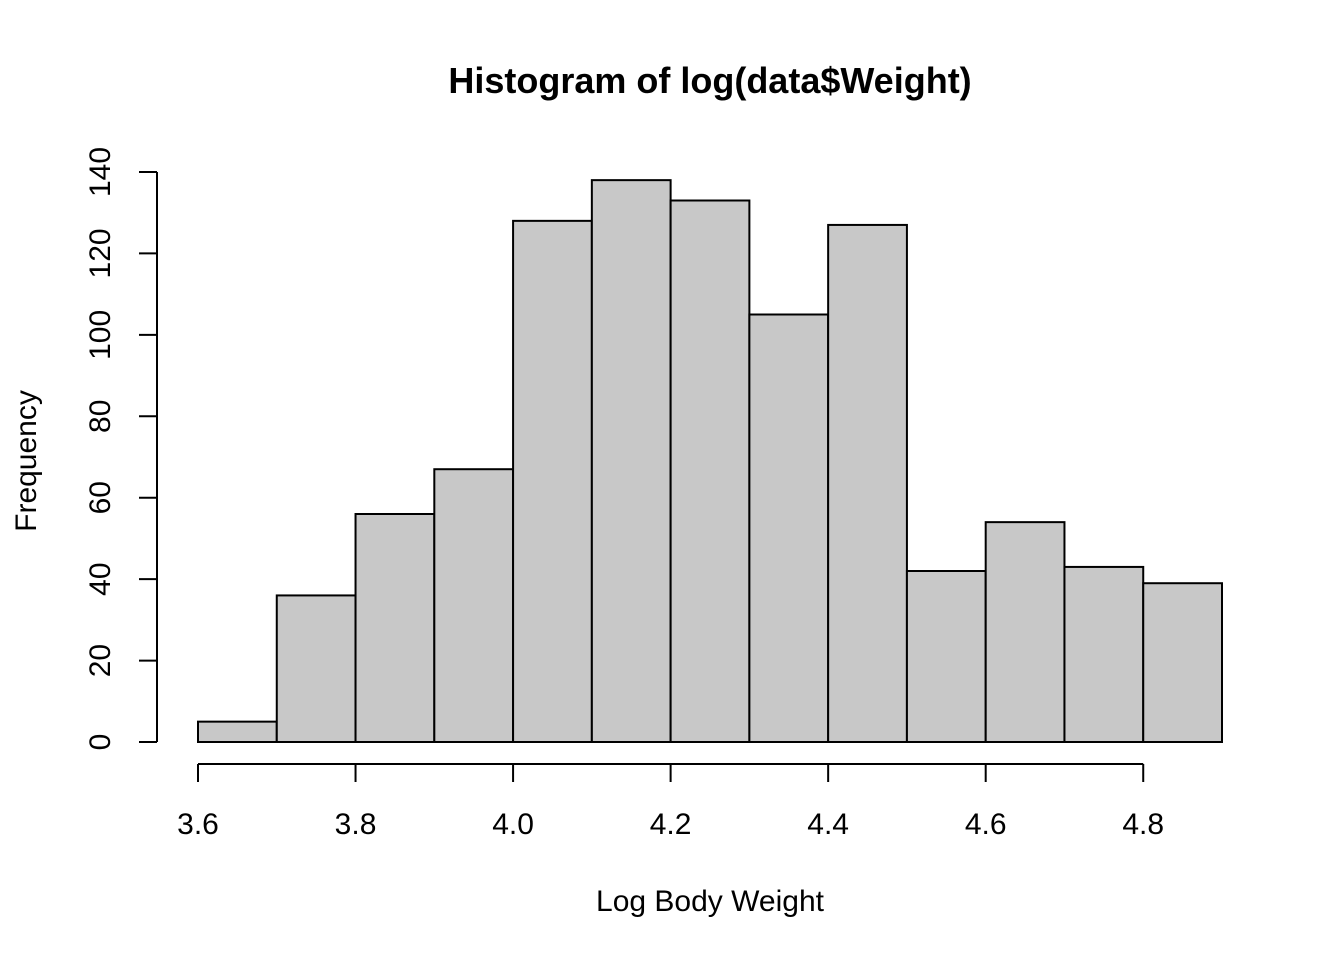 The height and width of the screenshot is (960, 1344). Describe the element at coordinates (100, 742) in the screenshot. I see `y-tick-label: 0` at that location.